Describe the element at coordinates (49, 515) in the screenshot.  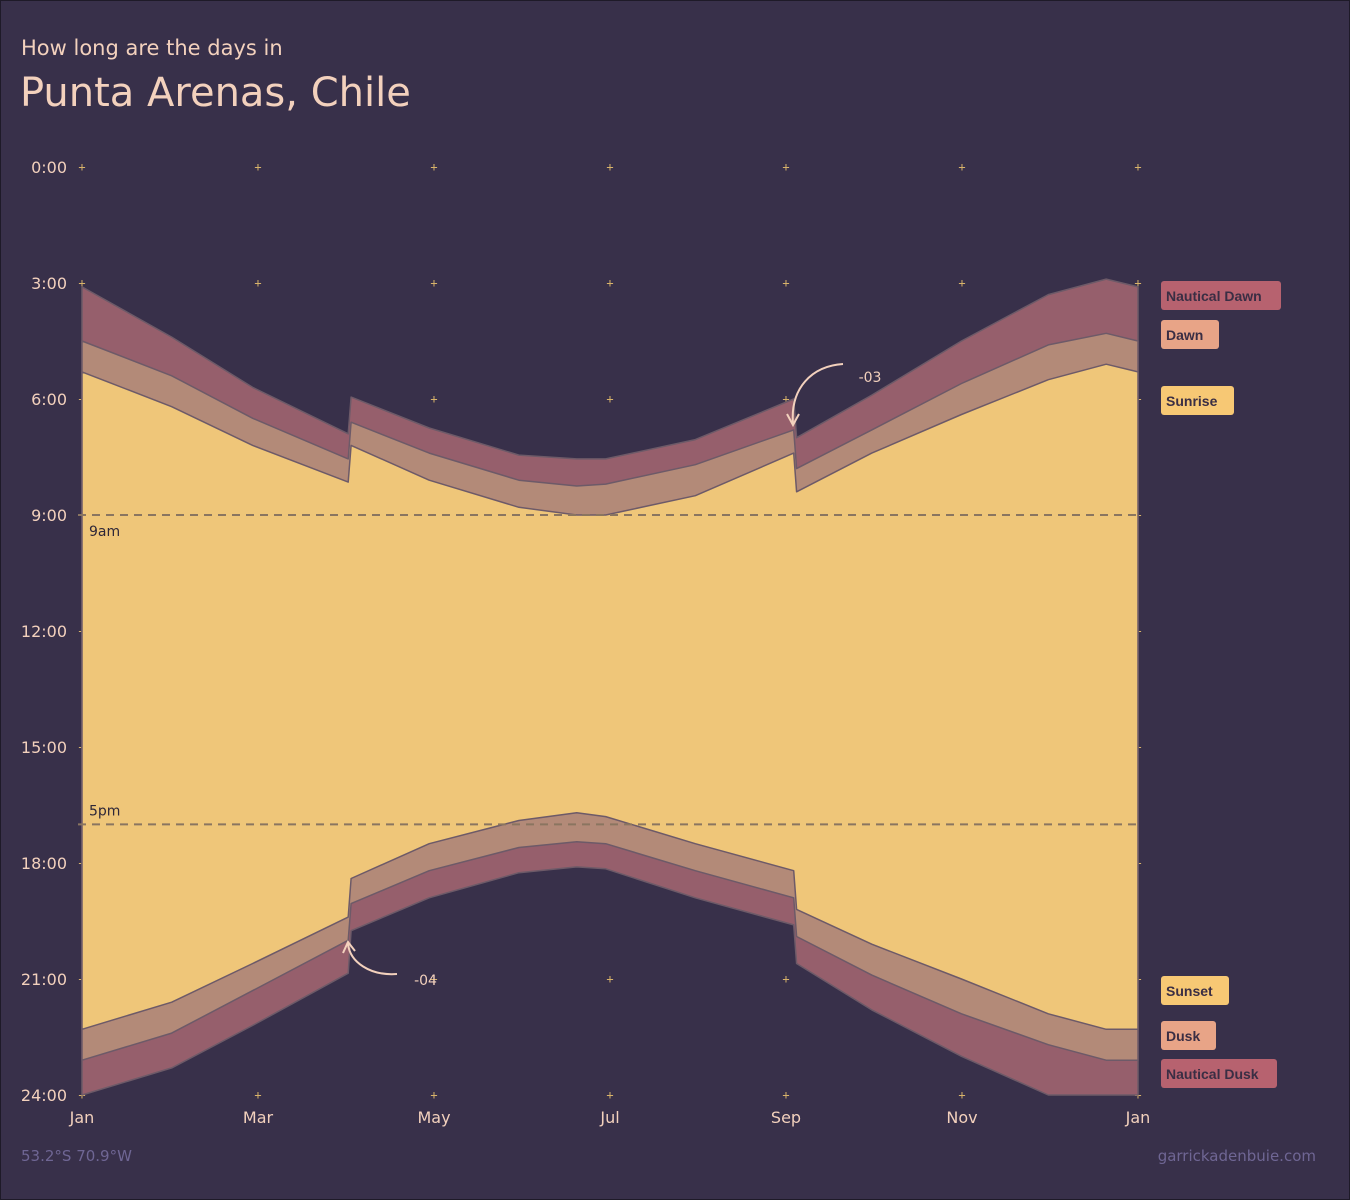
I see `y-tick-label: 9:00` at that location.